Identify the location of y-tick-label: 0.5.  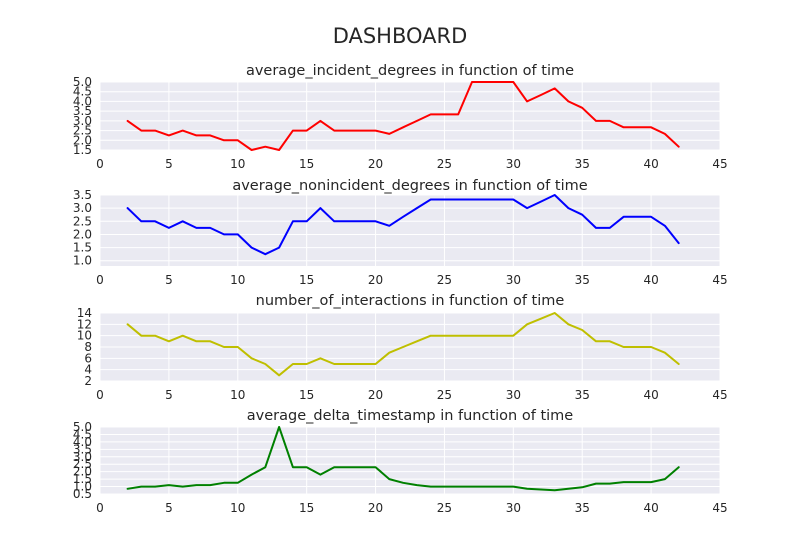
(82, 494).